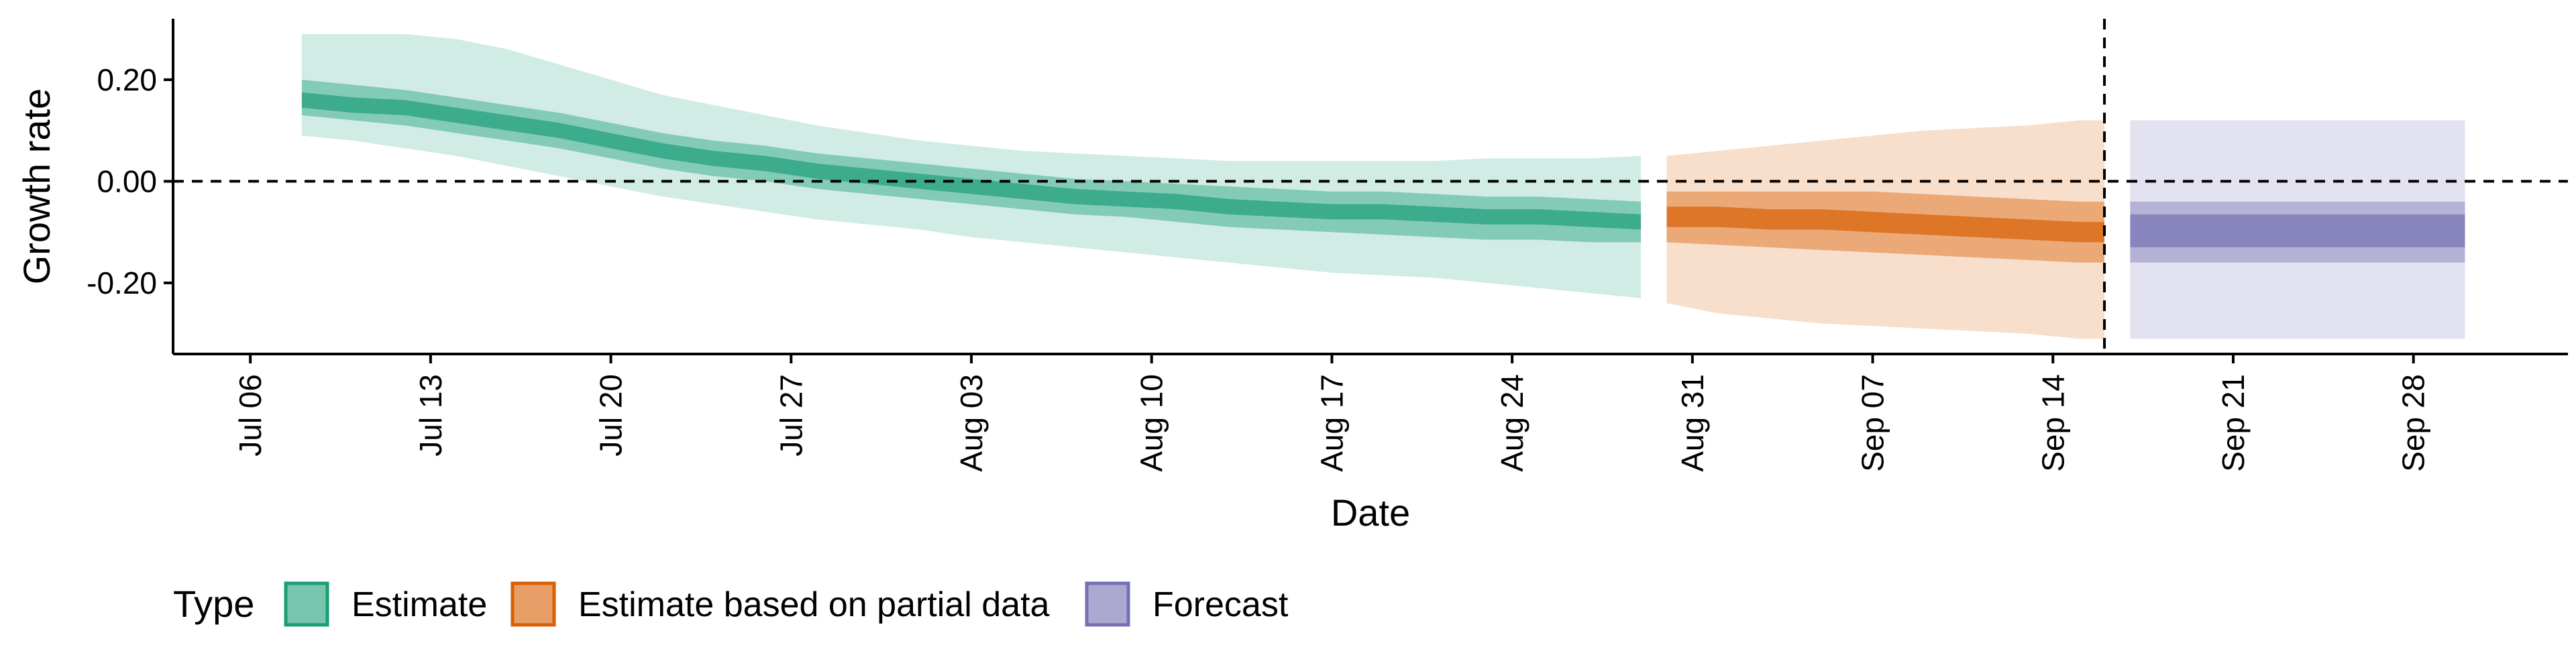 The width and height of the screenshot is (2576, 647). Describe the element at coordinates (611, 415) in the screenshot. I see `x-tick-label: Jul 20` at that location.